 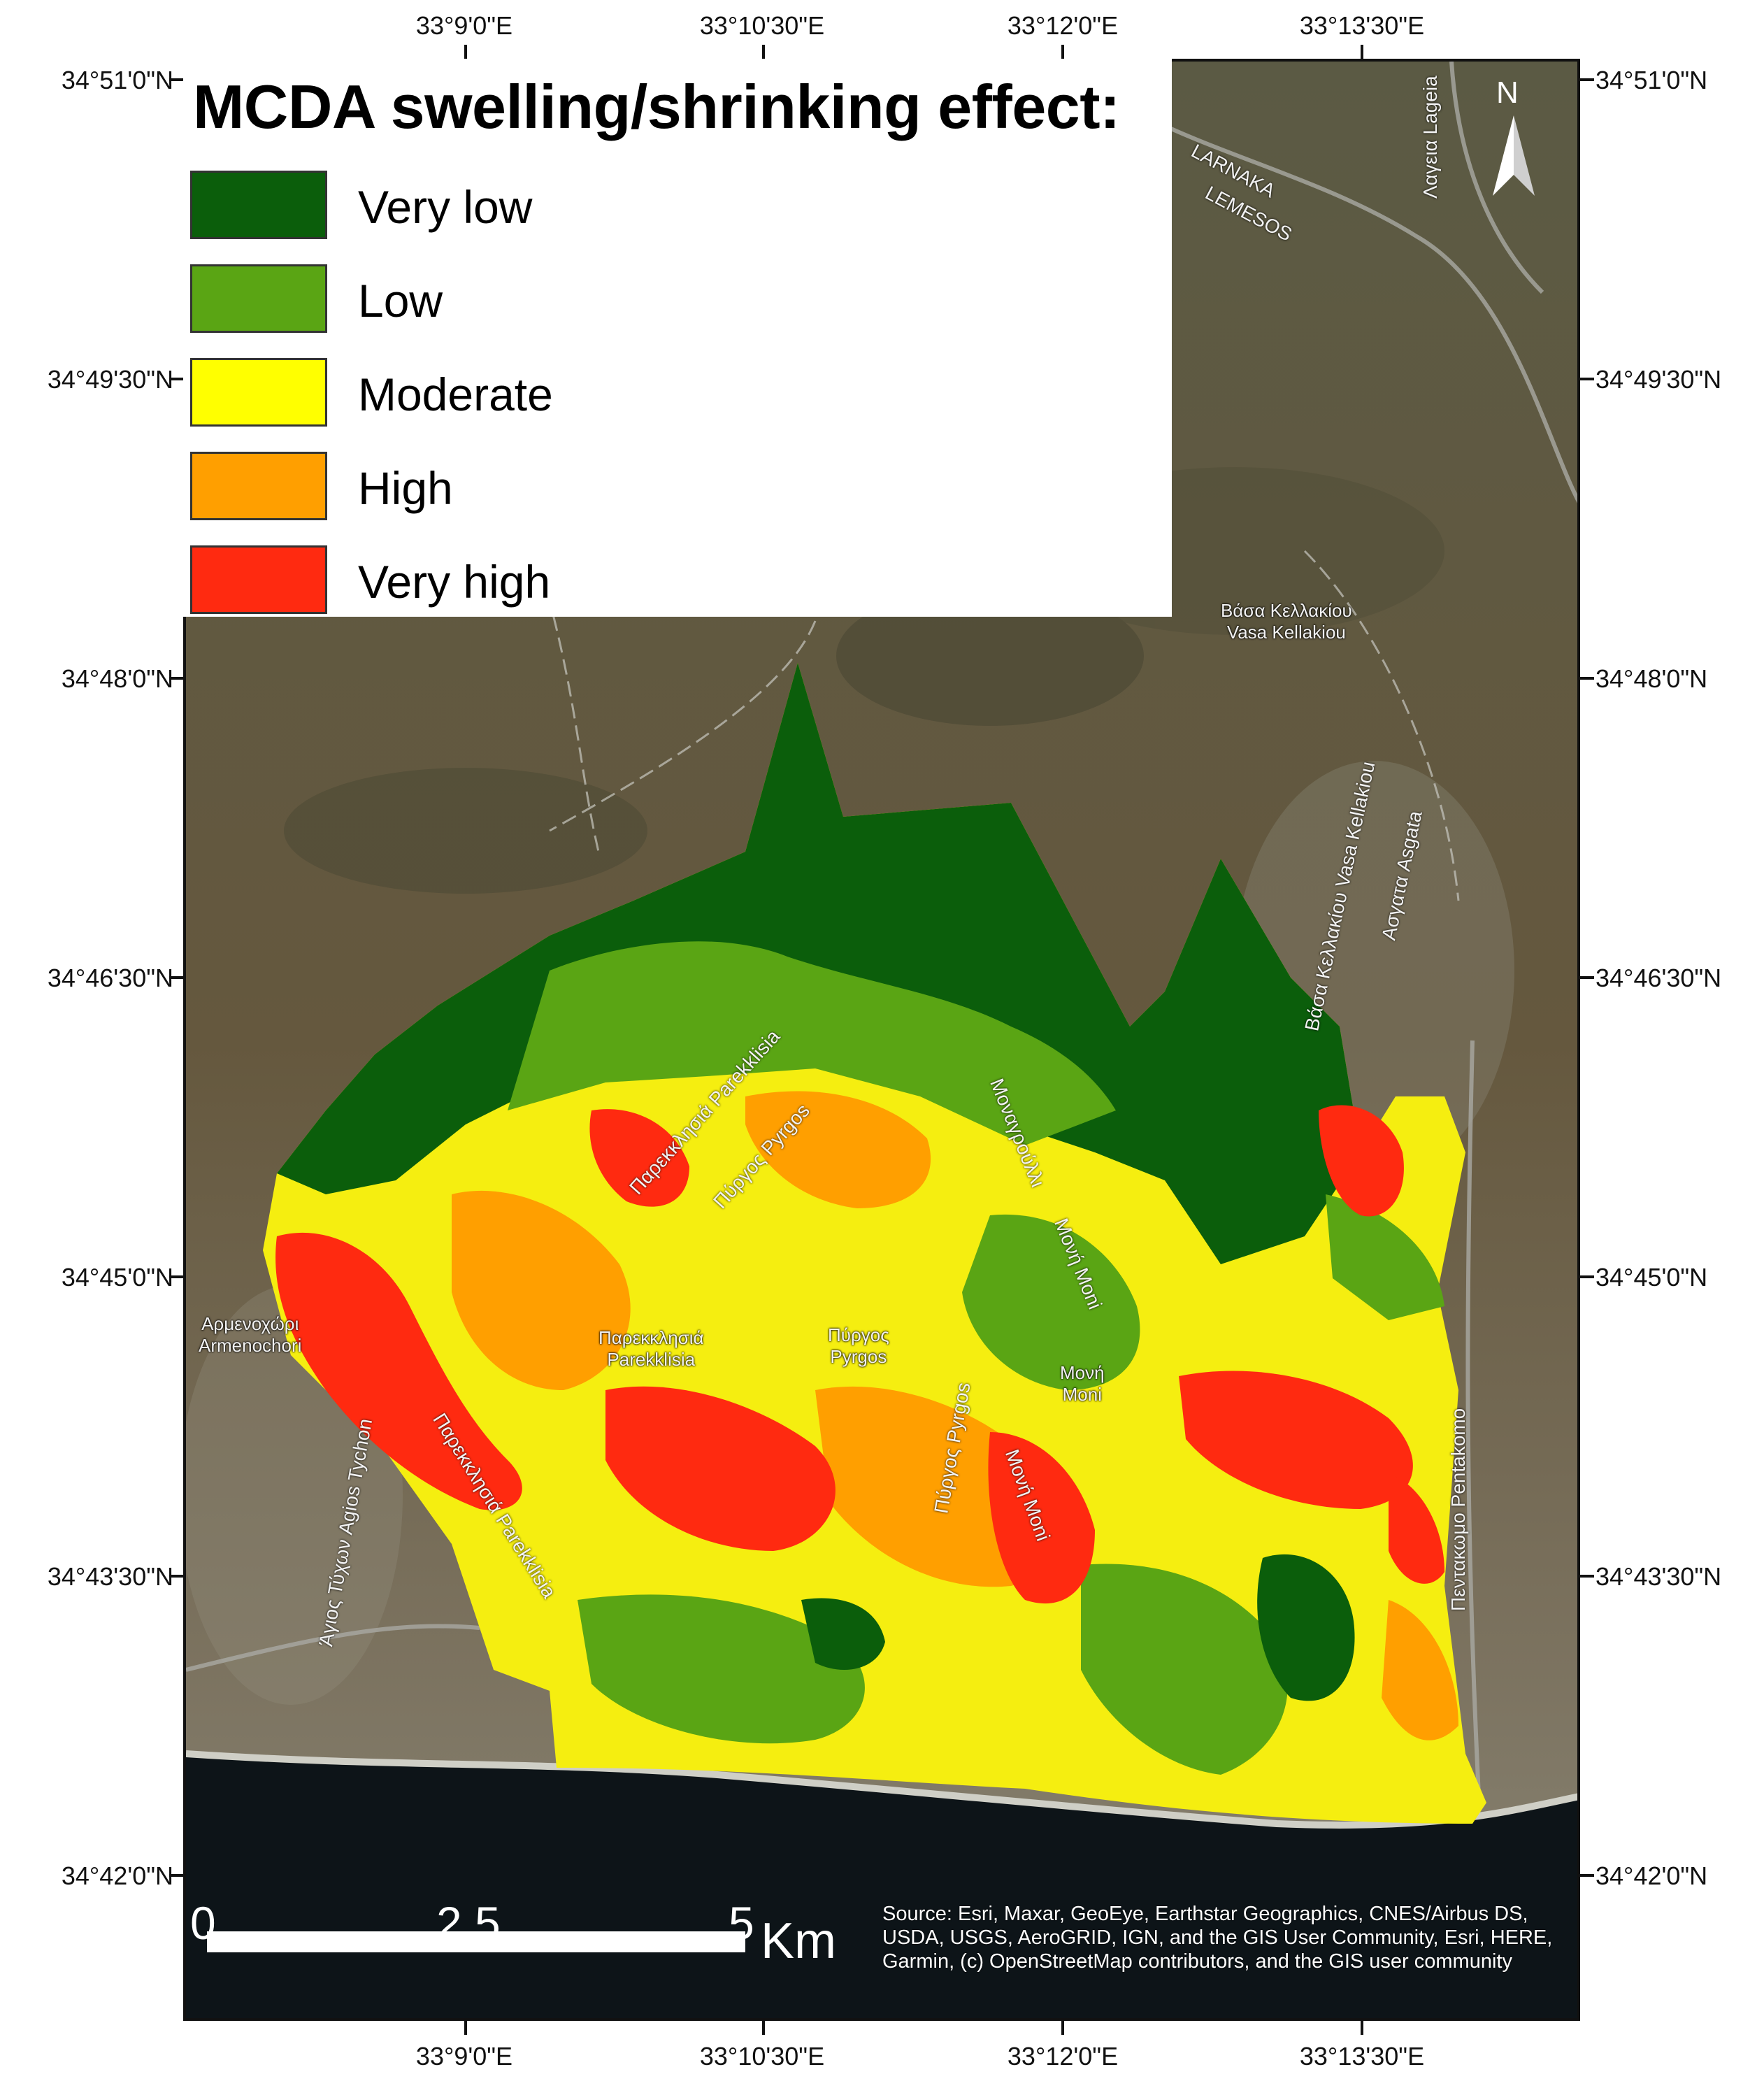 What do you see at coordinates (251, 1335) in the screenshot?
I see `place-label-armenochori: Αρμενοχώρι Armenochori` at bounding box center [251, 1335].